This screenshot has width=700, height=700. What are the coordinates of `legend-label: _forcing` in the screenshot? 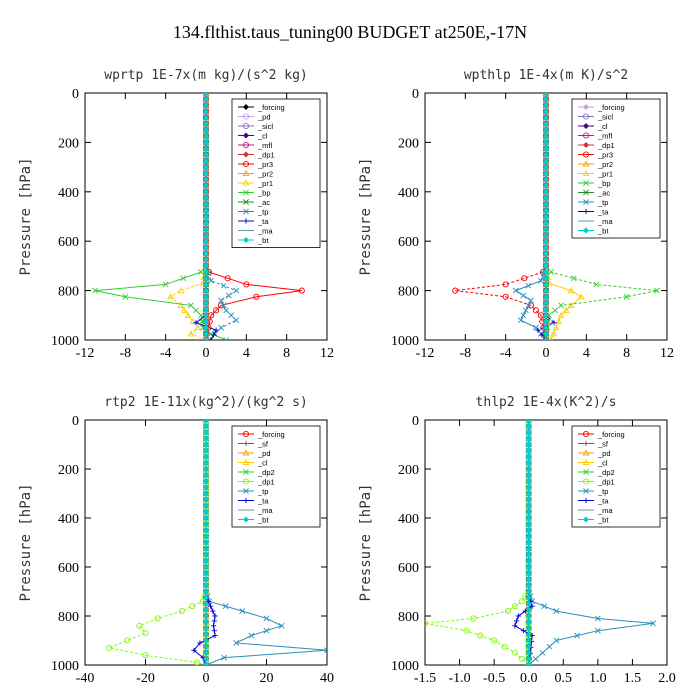 It's located at (271, 434).